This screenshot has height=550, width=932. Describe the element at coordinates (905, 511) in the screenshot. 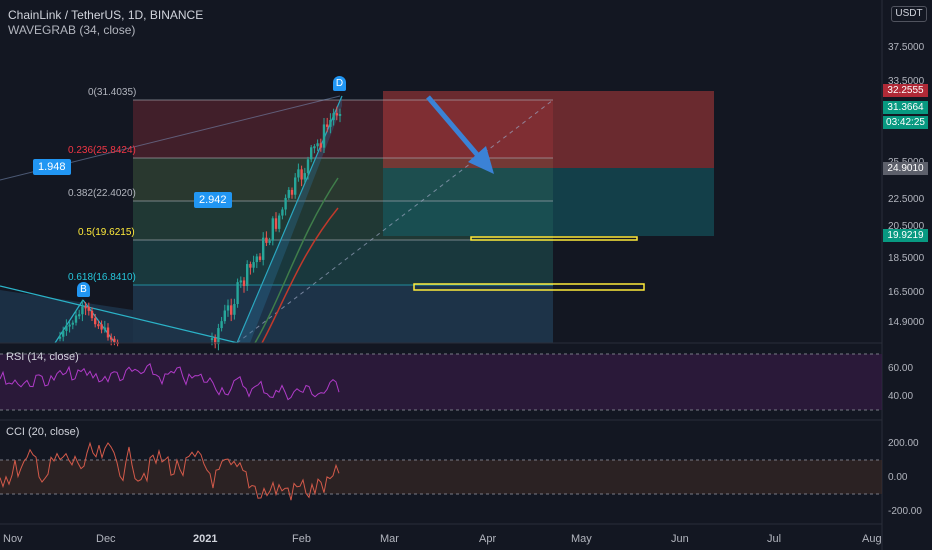

I see `cci-tick: -200.00` at that location.